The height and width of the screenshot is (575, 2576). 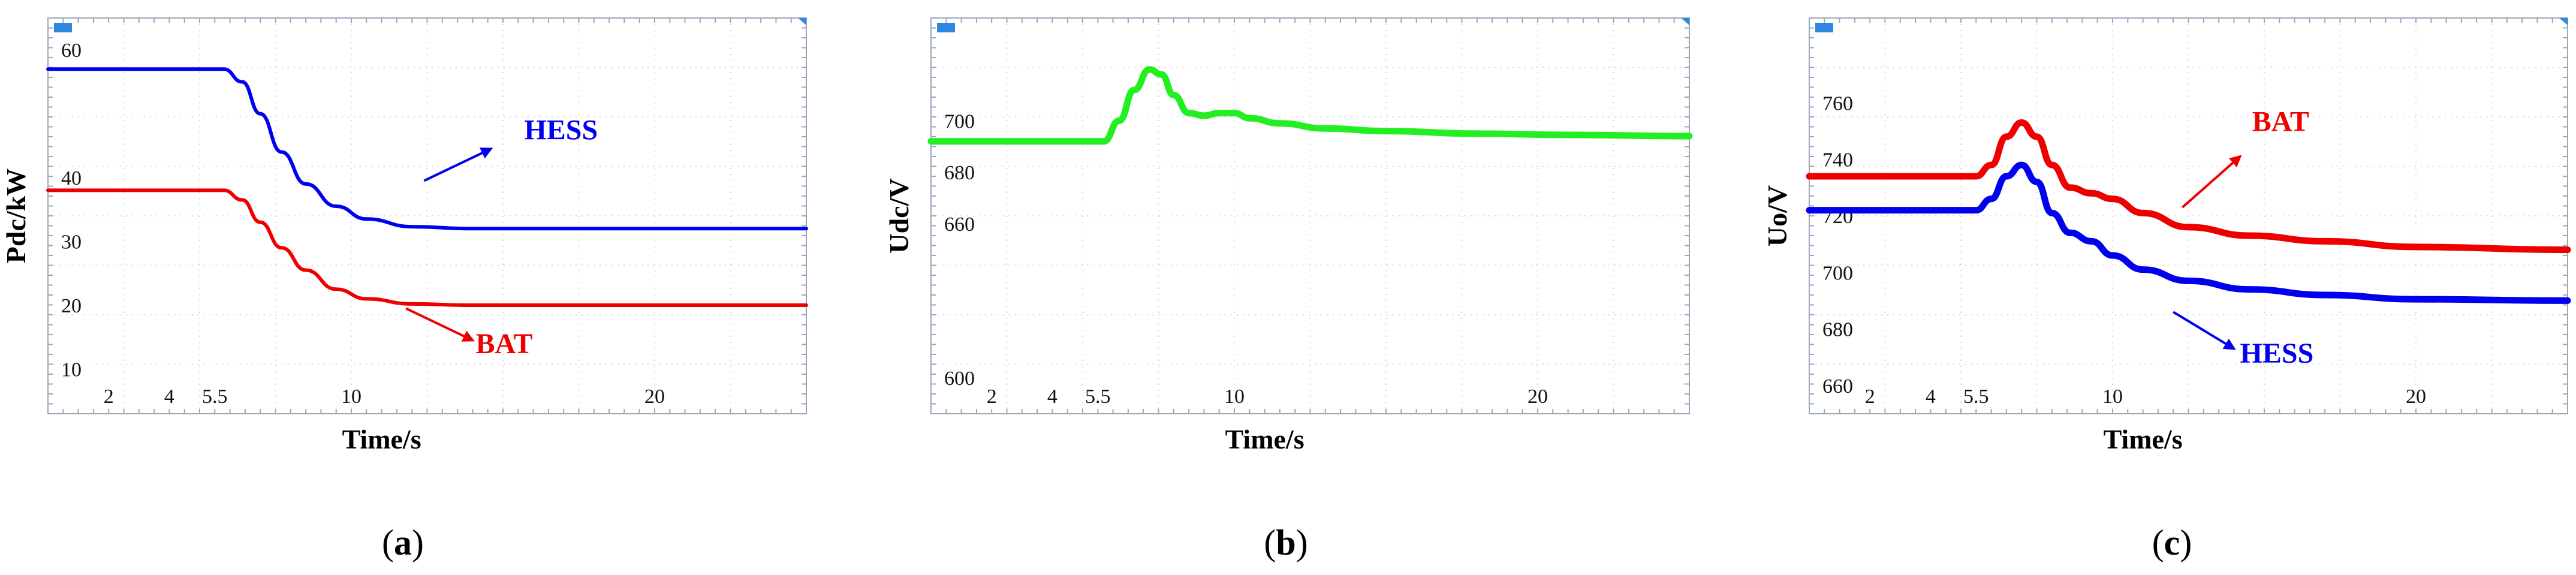 What do you see at coordinates (1838, 160) in the screenshot?
I see `y-tick-label: 740` at bounding box center [1838, 160].